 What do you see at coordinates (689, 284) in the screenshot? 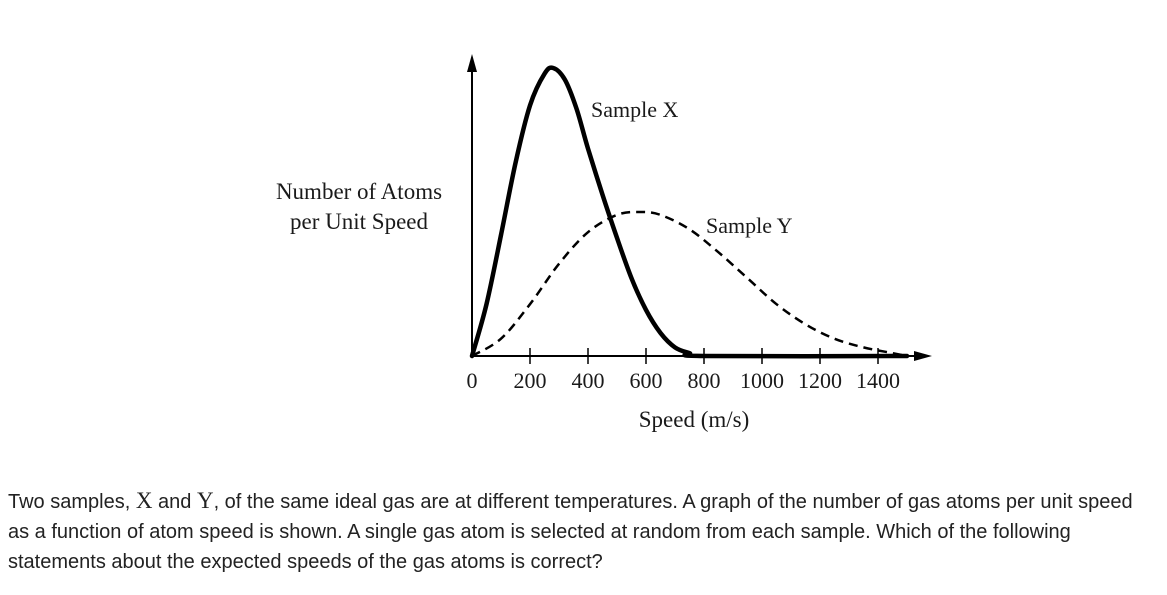
I see `sample-y-curve` at bounding box center [689, 284].